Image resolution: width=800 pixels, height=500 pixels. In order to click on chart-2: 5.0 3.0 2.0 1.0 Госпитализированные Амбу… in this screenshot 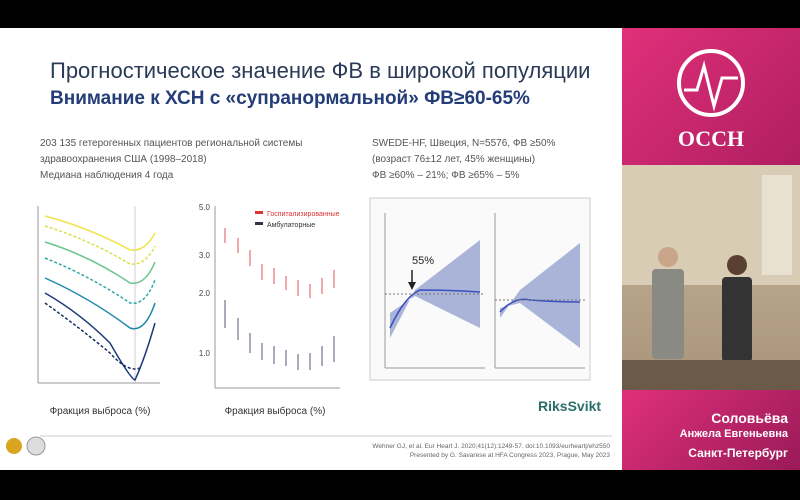, I will do `click(269, 310)`.